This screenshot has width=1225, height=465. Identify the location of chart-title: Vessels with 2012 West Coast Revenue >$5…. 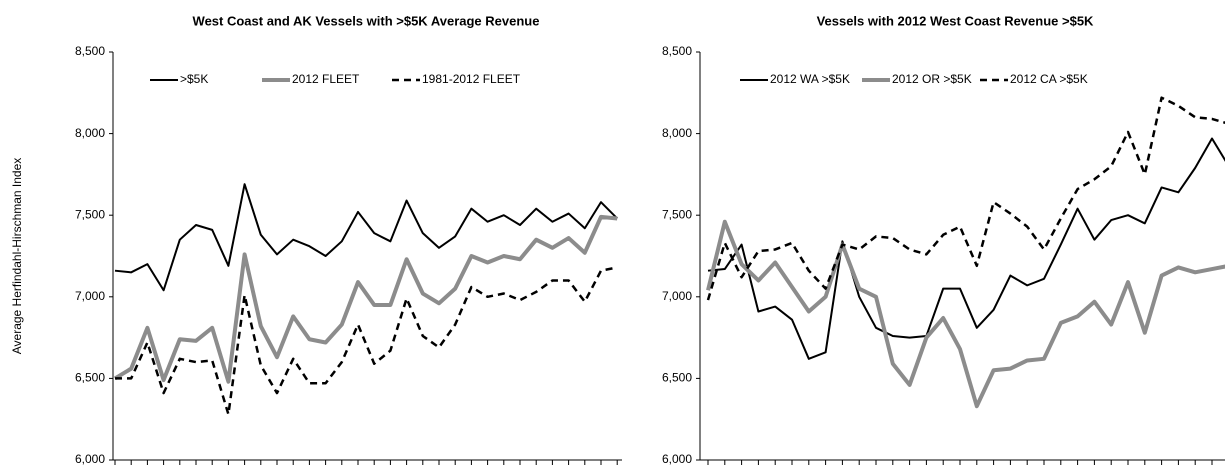
(955, 20).